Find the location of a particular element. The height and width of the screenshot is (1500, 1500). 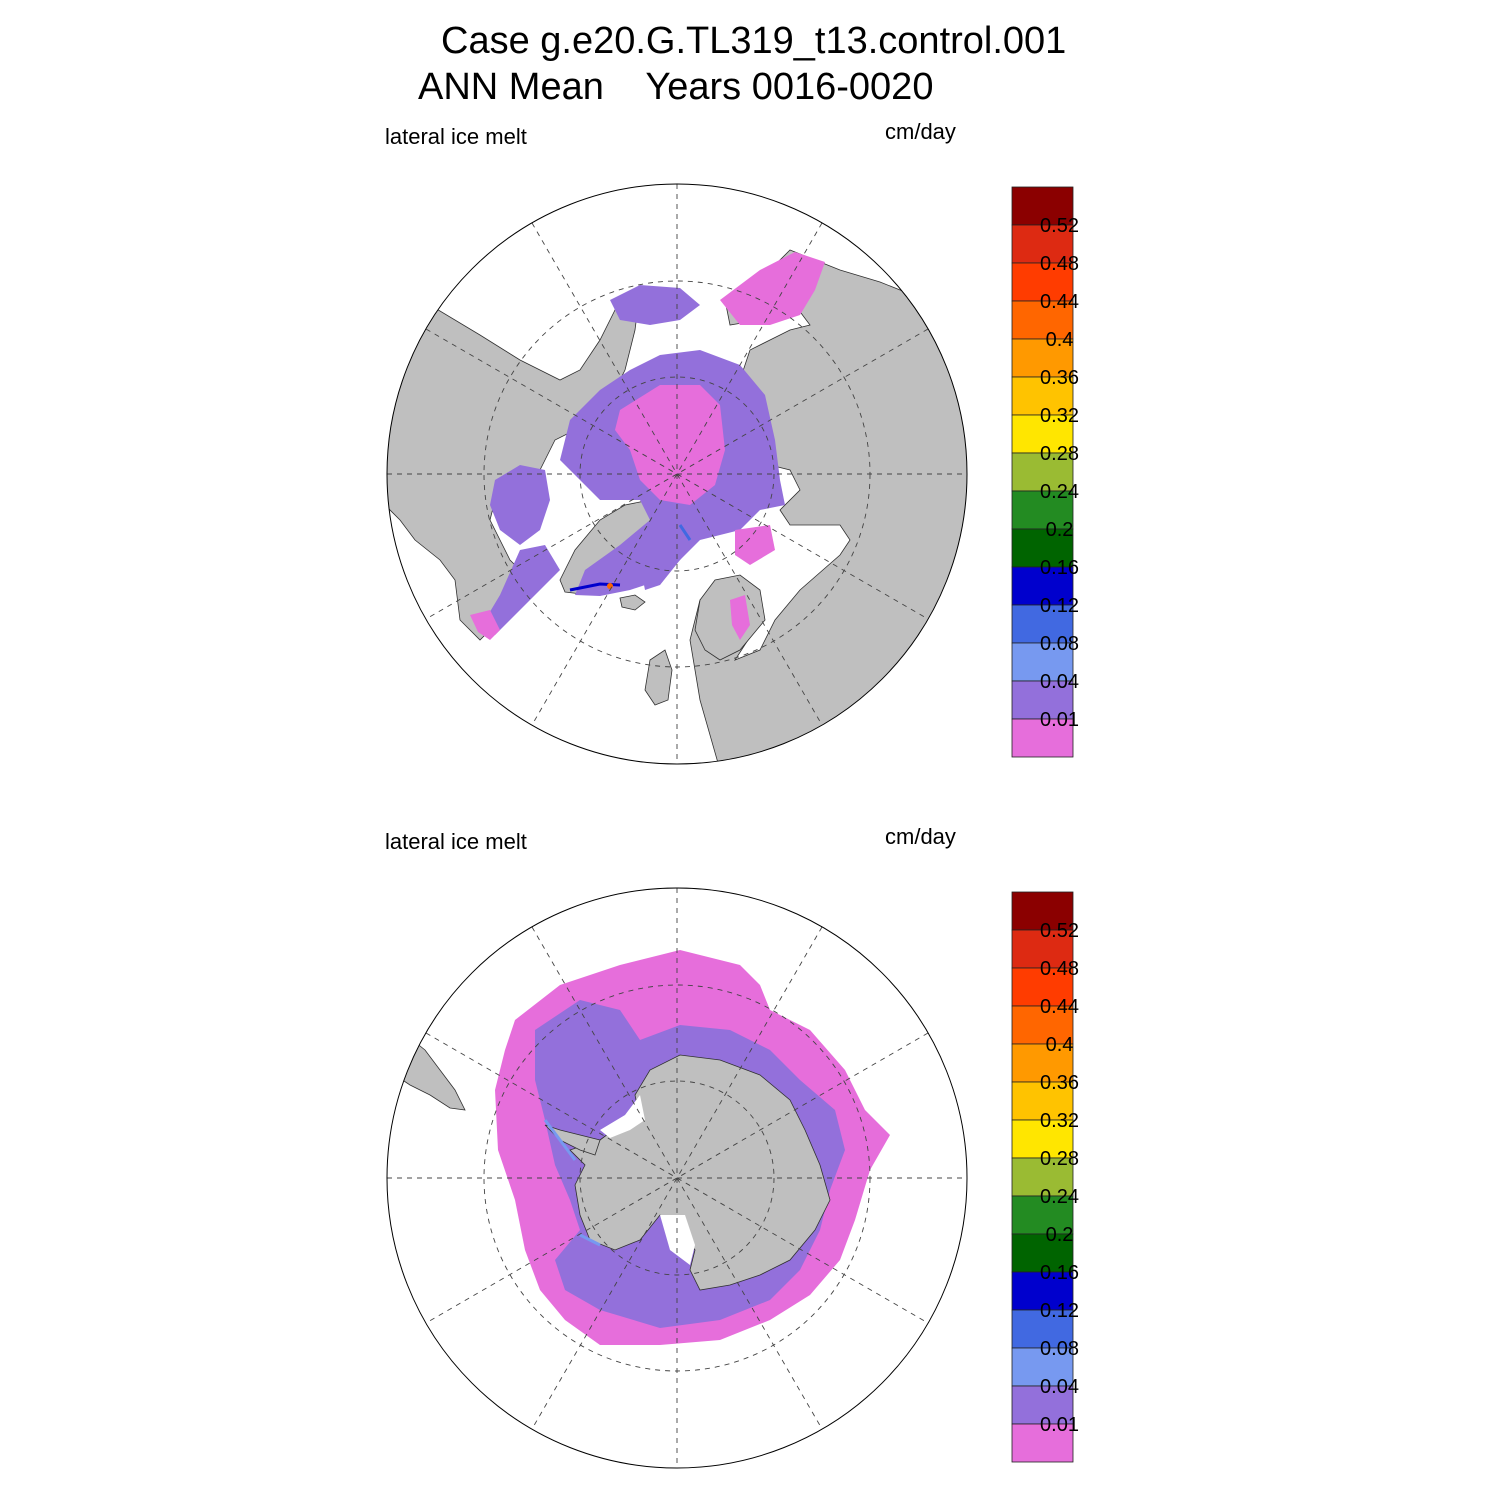

north-ice-east-greenland is located at coordinates (670, 555).